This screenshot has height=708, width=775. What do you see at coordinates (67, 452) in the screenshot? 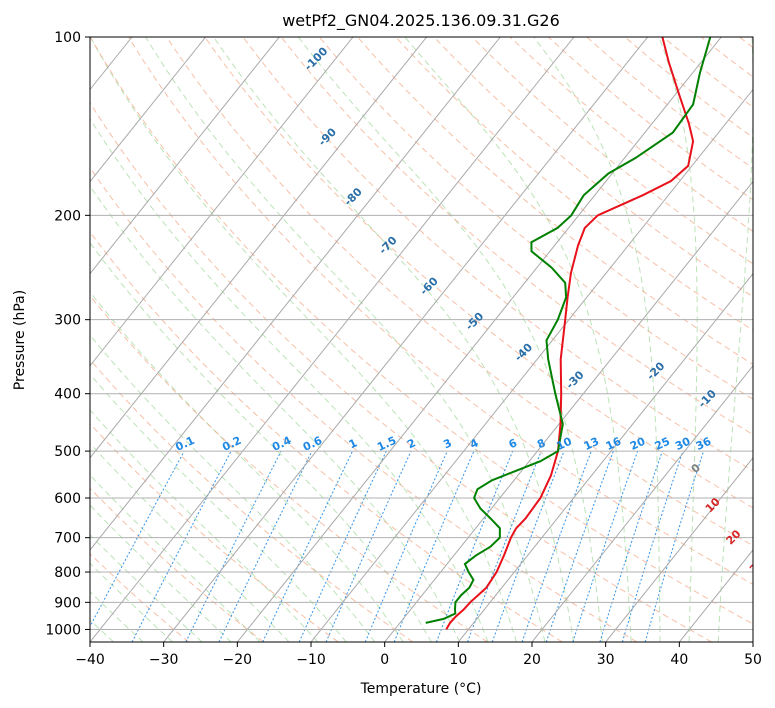
I see `y-tick-label: 500` at bounding box center [67, 452].